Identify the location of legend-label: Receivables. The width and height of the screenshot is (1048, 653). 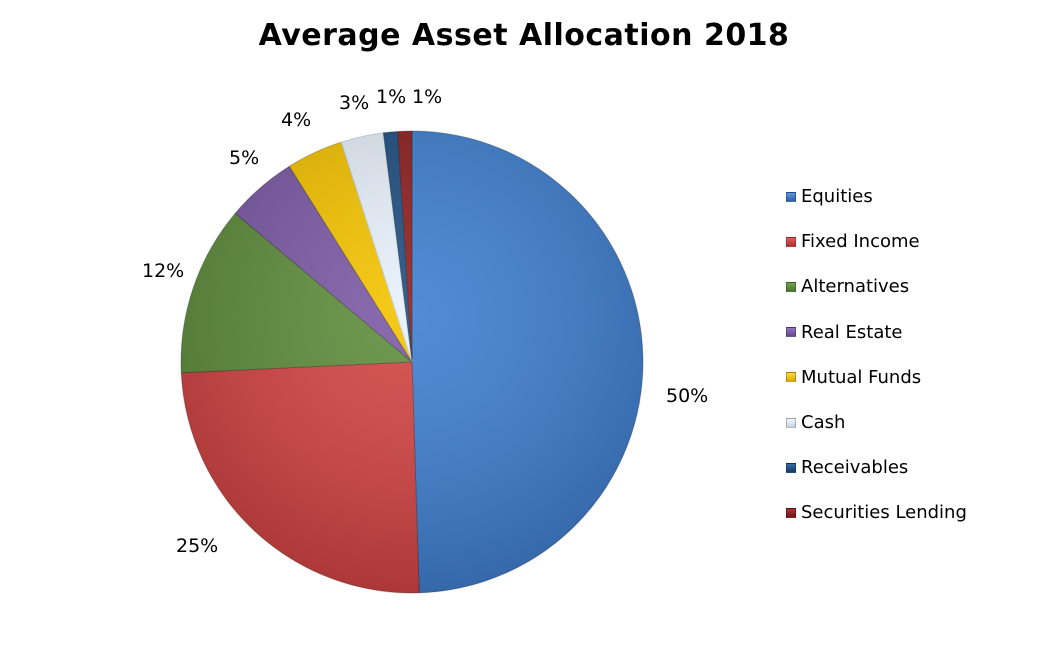
(855, 468).